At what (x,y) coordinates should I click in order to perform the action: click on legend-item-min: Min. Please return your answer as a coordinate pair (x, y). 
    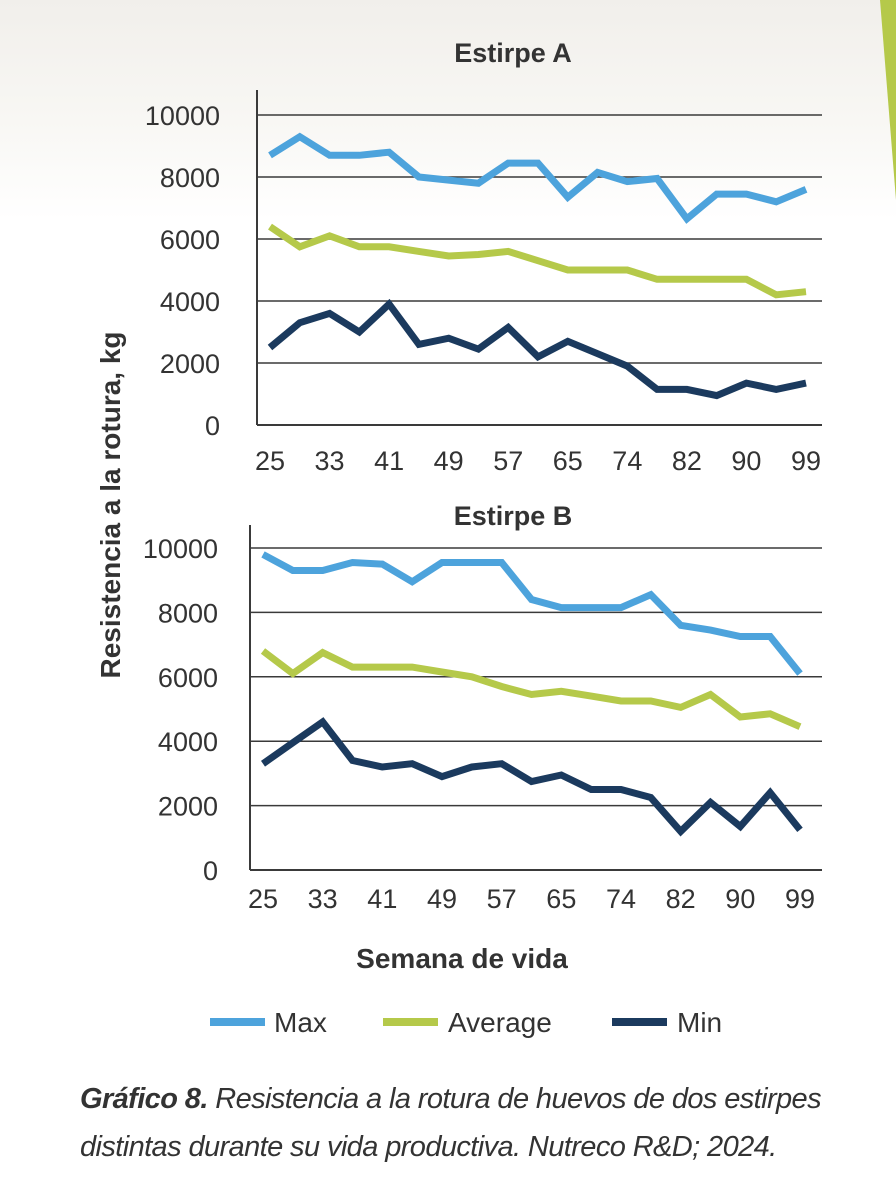
    Looking at the image, I should click on (667, 1022).